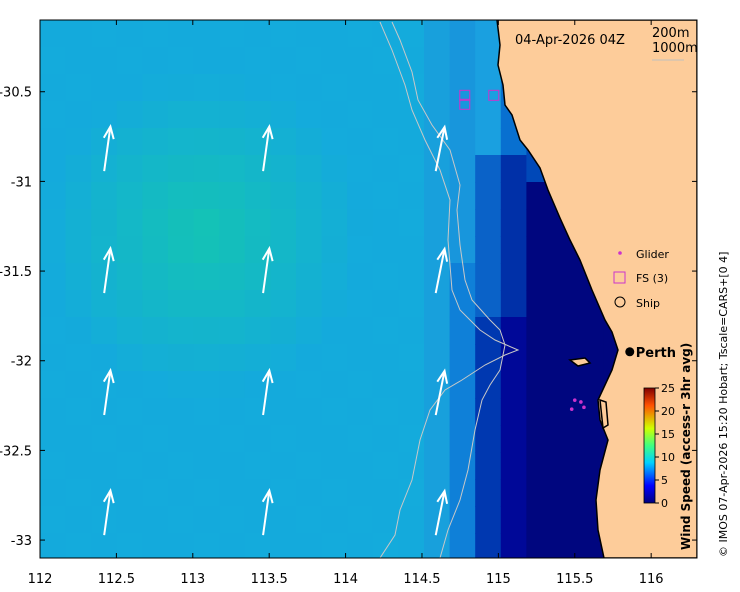 This screenshot has height=592, width=740. I want to click on colorbar-tick-label: 5, so click(664, 480).